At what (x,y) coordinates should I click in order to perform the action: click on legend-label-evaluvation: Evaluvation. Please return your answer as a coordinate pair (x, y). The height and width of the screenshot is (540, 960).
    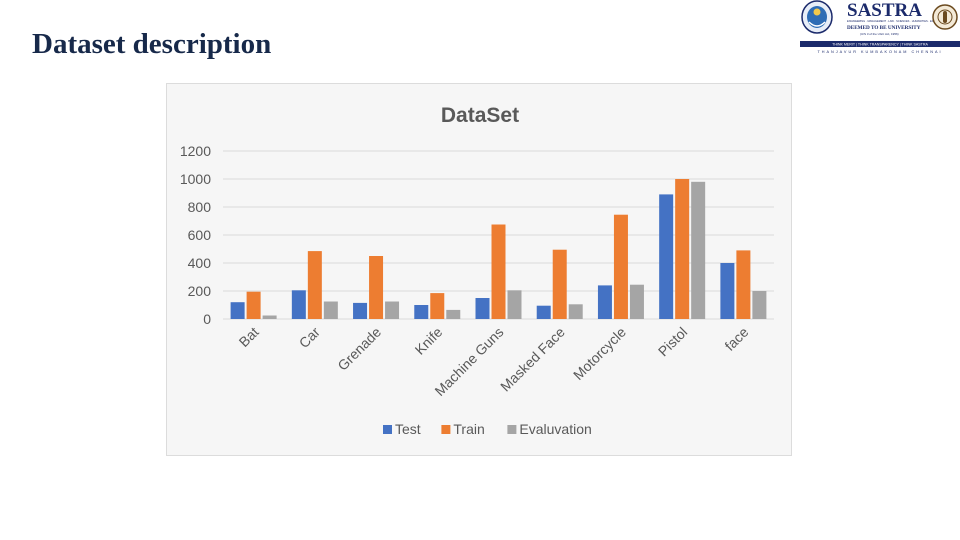
    Looking at the image, I should click on (555, 429).